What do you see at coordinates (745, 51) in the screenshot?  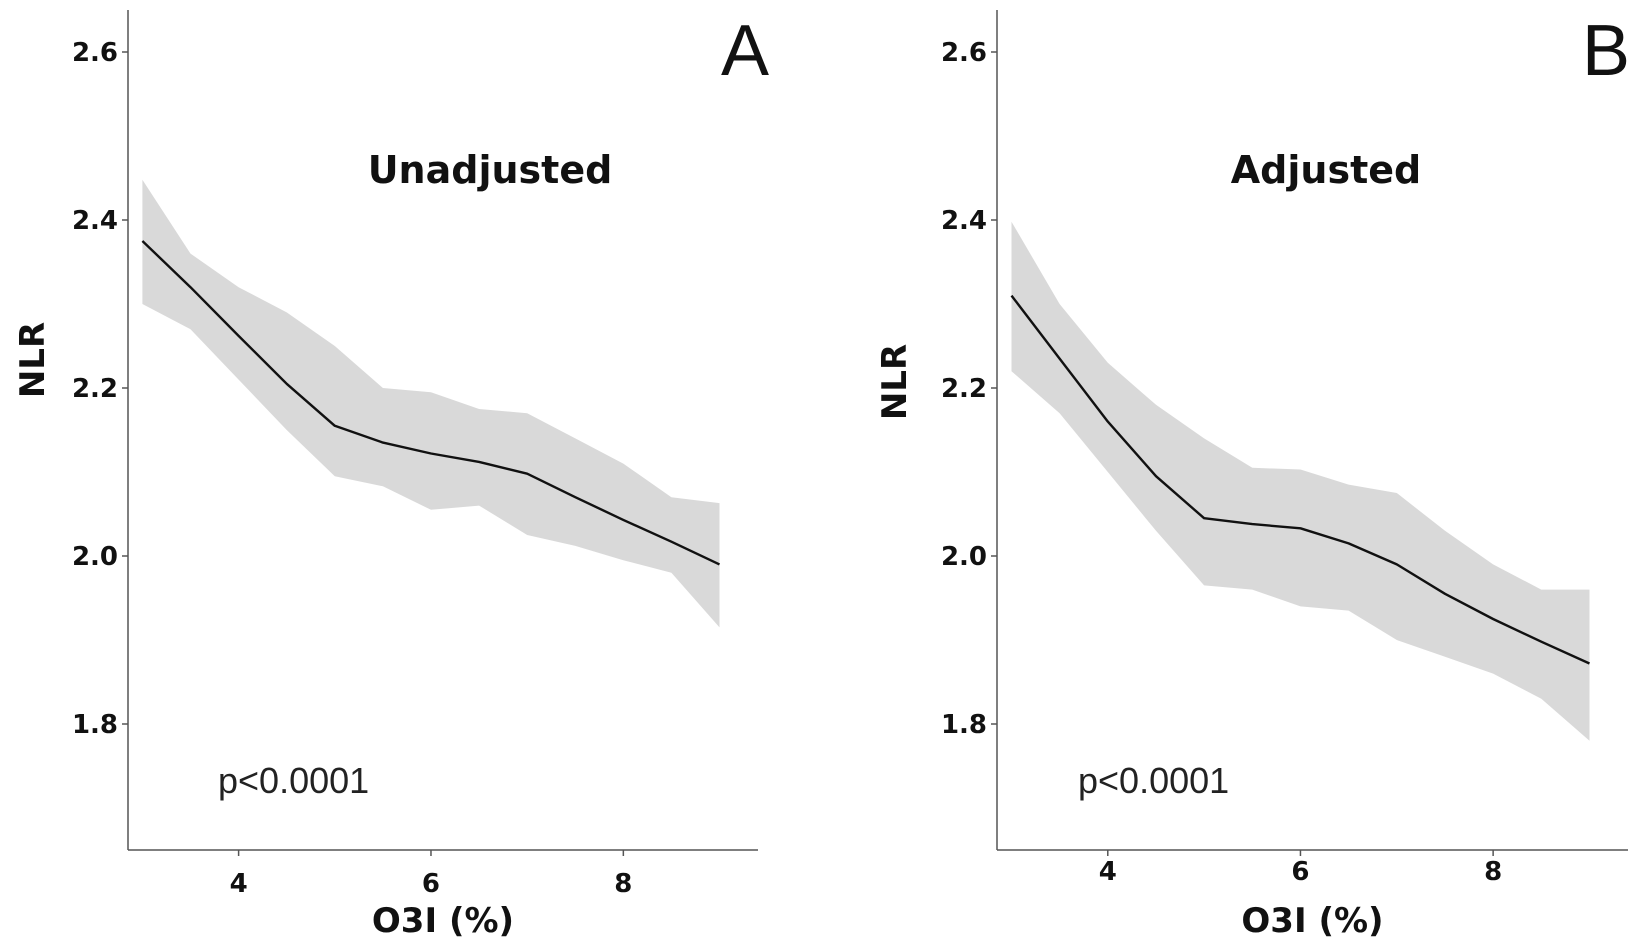 I see `panel-letter: A` at bounding box center [745, 51].